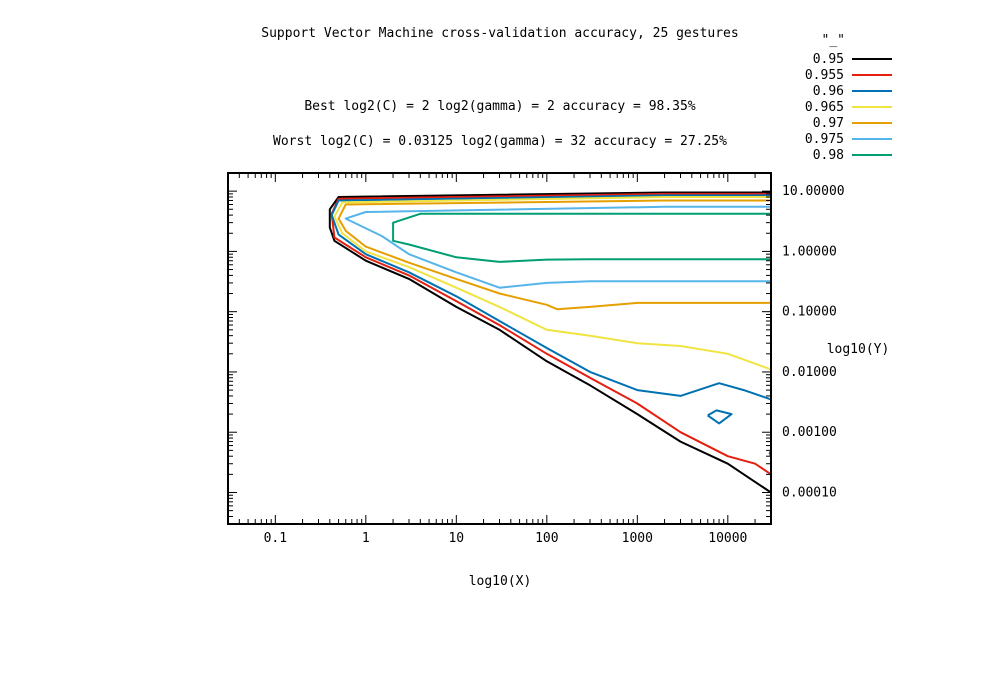 The width and height of the screenshot is (1000, 700). Describe the element at coordinates (546, 538) in the screenshot. I see `x-tick-label: 100` at that location.